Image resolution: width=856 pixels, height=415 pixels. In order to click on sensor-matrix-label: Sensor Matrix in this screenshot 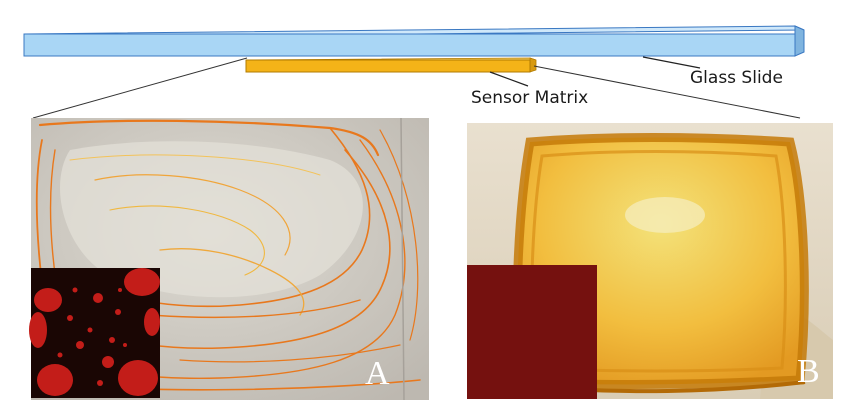, I will do `click(529, 98)`.